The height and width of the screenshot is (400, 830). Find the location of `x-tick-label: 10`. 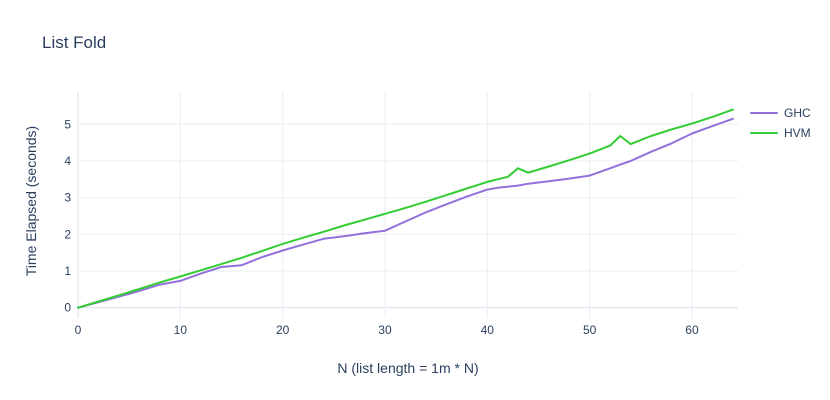

x-tick-label: 10 is located at coordinates (181, 330).